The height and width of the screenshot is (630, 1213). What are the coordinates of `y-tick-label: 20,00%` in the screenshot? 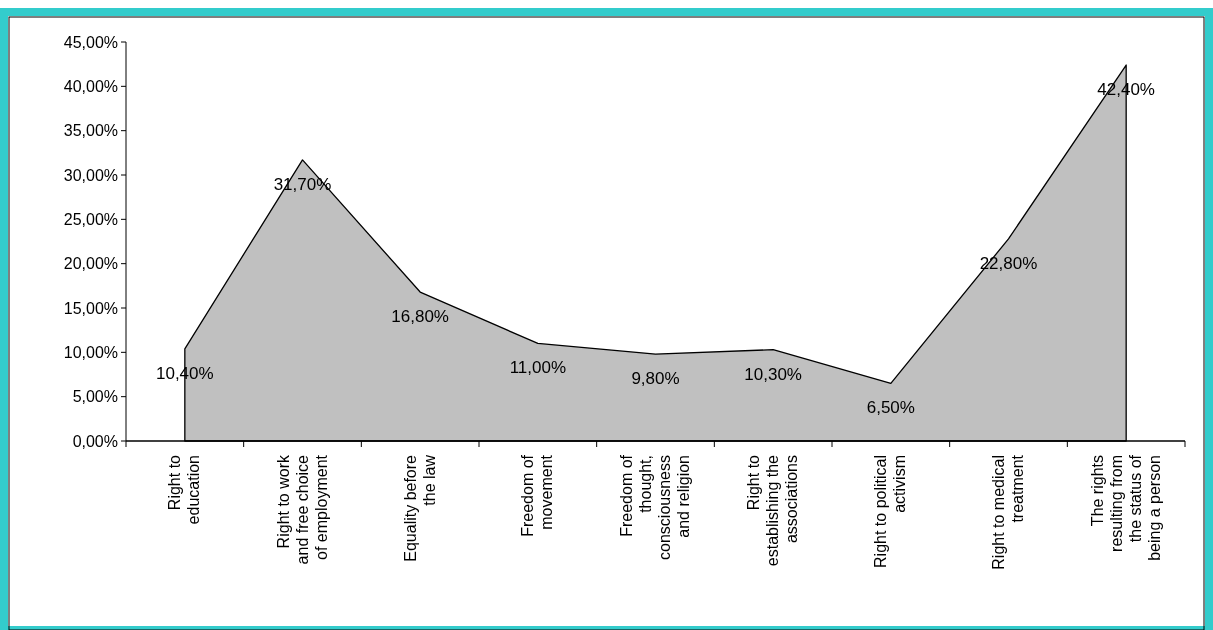 It's located at (90, 264).